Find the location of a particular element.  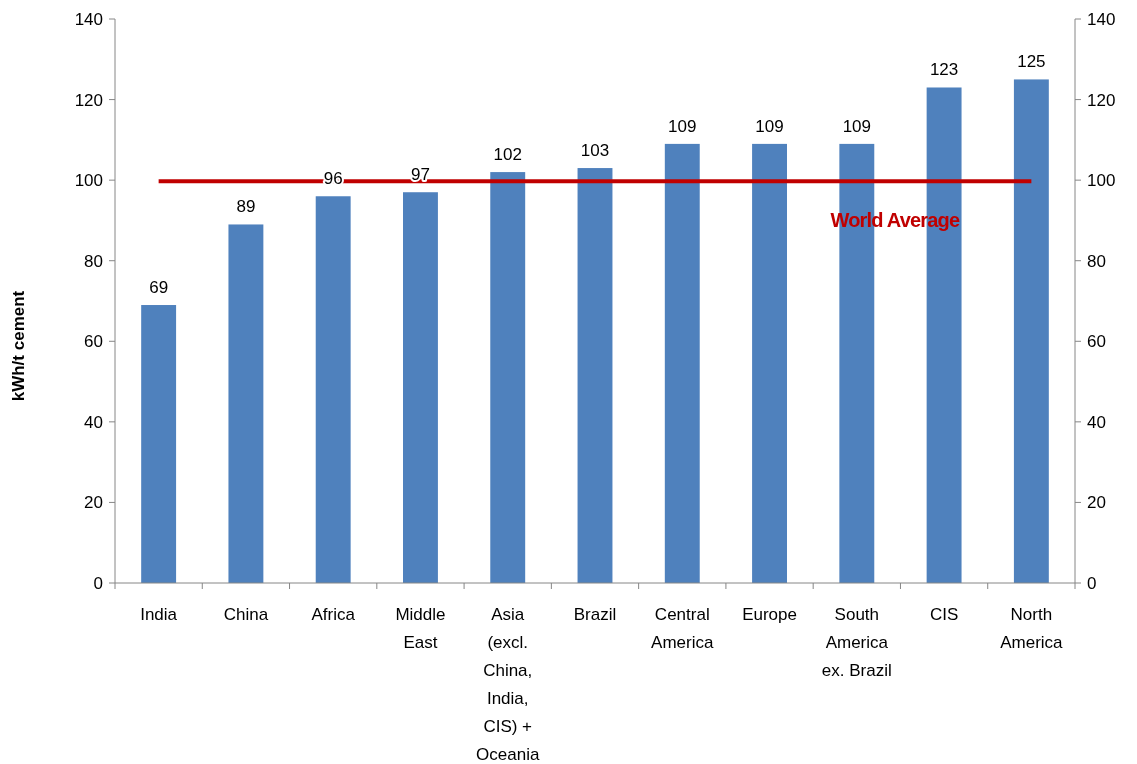

y-tick-label: 0 is located at coordinates (98, 583).